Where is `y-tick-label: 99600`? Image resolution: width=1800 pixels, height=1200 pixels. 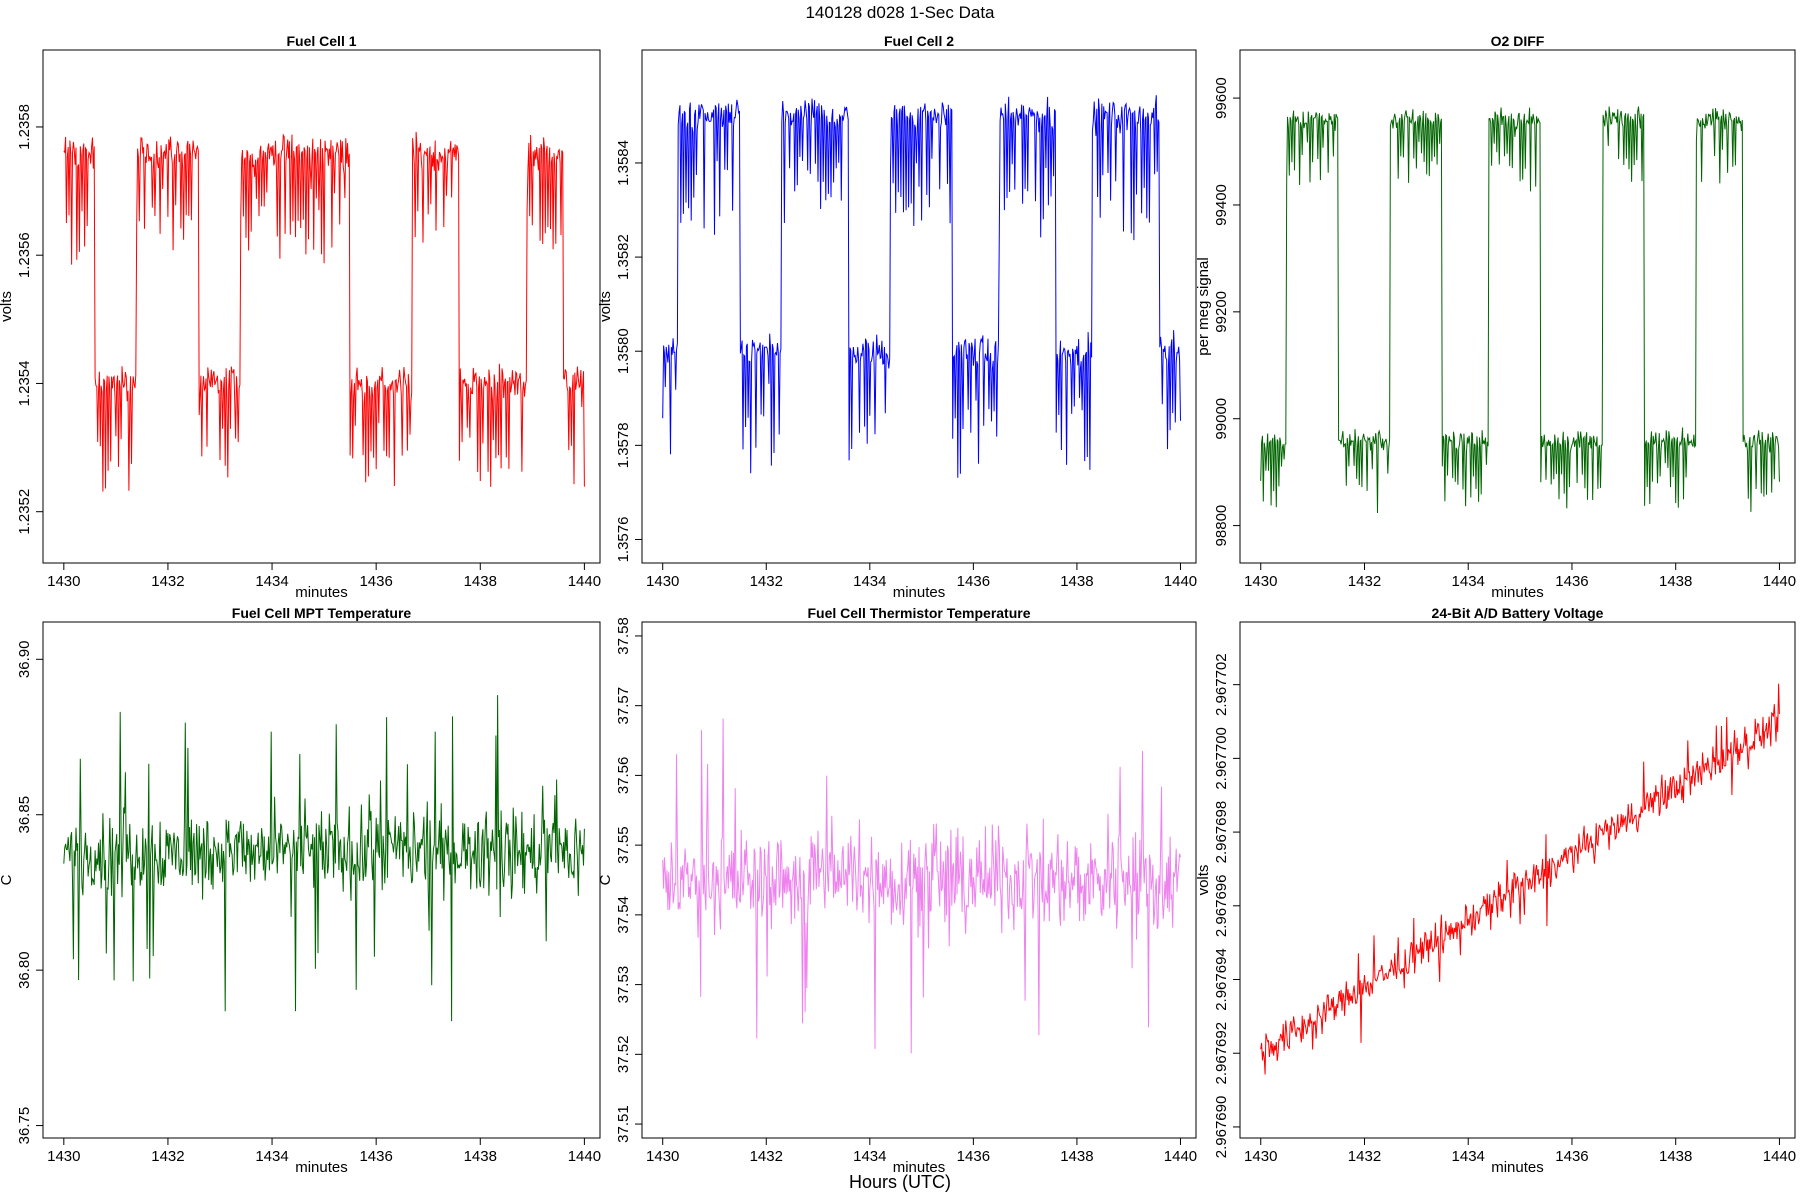
y-tick-label: 99600 is located at coordinates (1221, 98).